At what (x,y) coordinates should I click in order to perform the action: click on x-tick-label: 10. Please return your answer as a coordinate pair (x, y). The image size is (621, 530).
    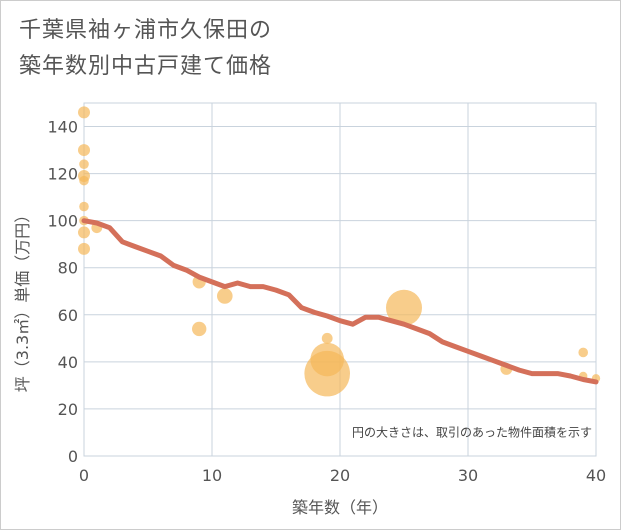
    Looking at the image, I should click on (212, 475).